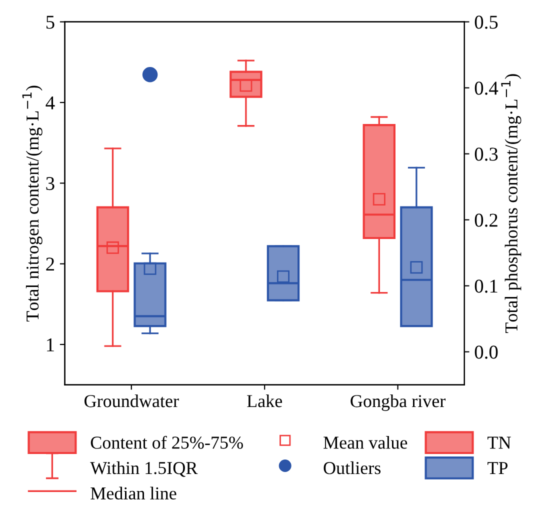  I want to click on y2-tick-label: 0.1, so click(486, 286).